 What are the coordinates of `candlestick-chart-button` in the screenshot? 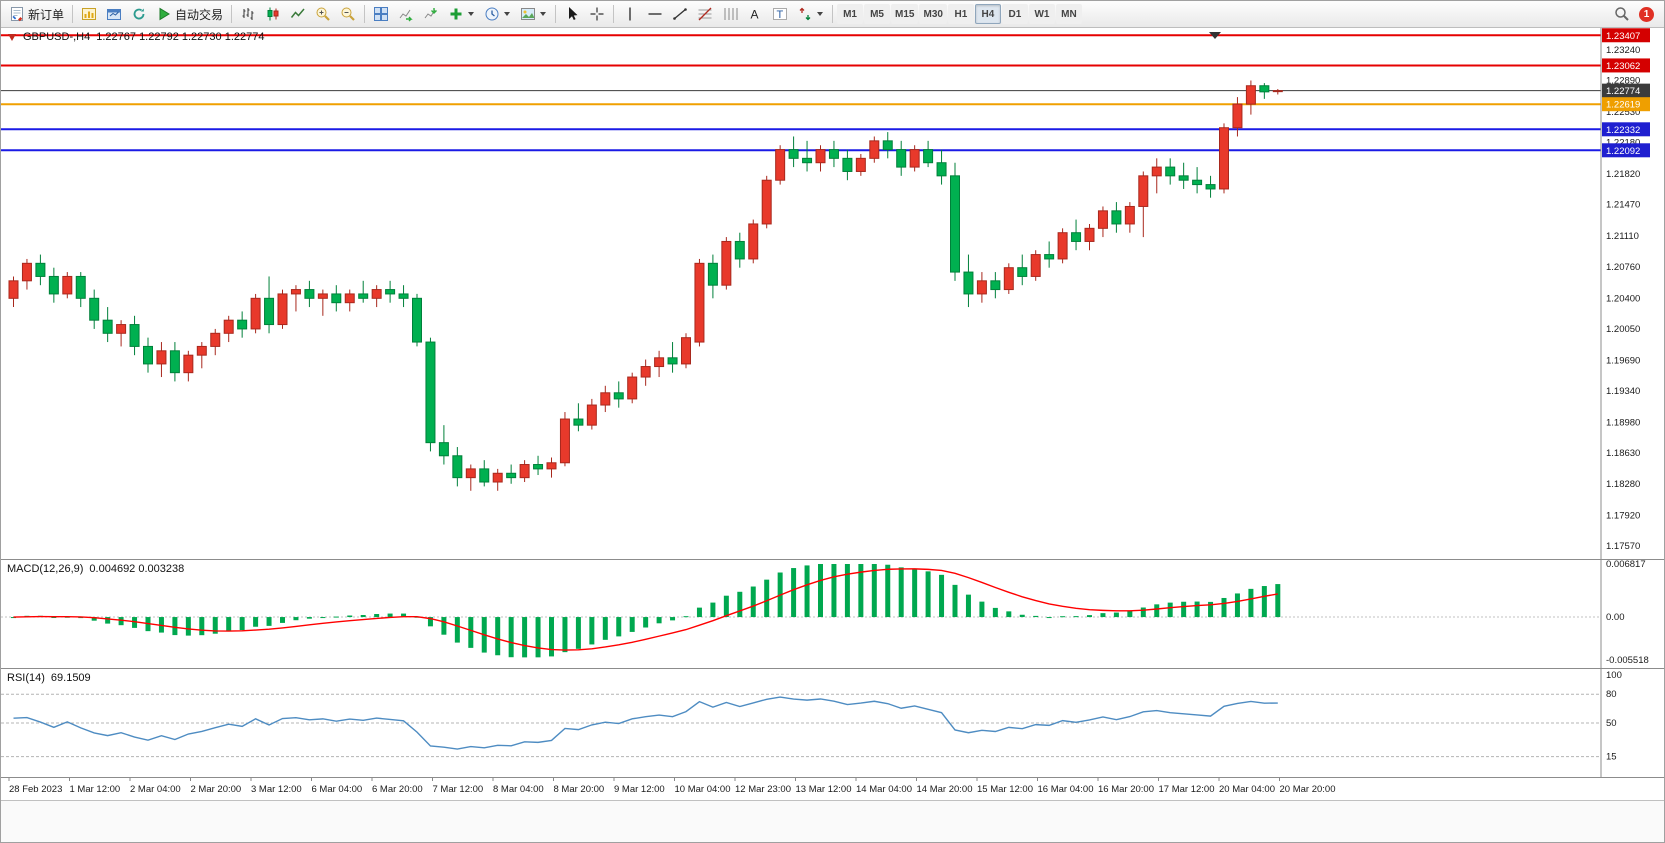 It's located at (273, 14).